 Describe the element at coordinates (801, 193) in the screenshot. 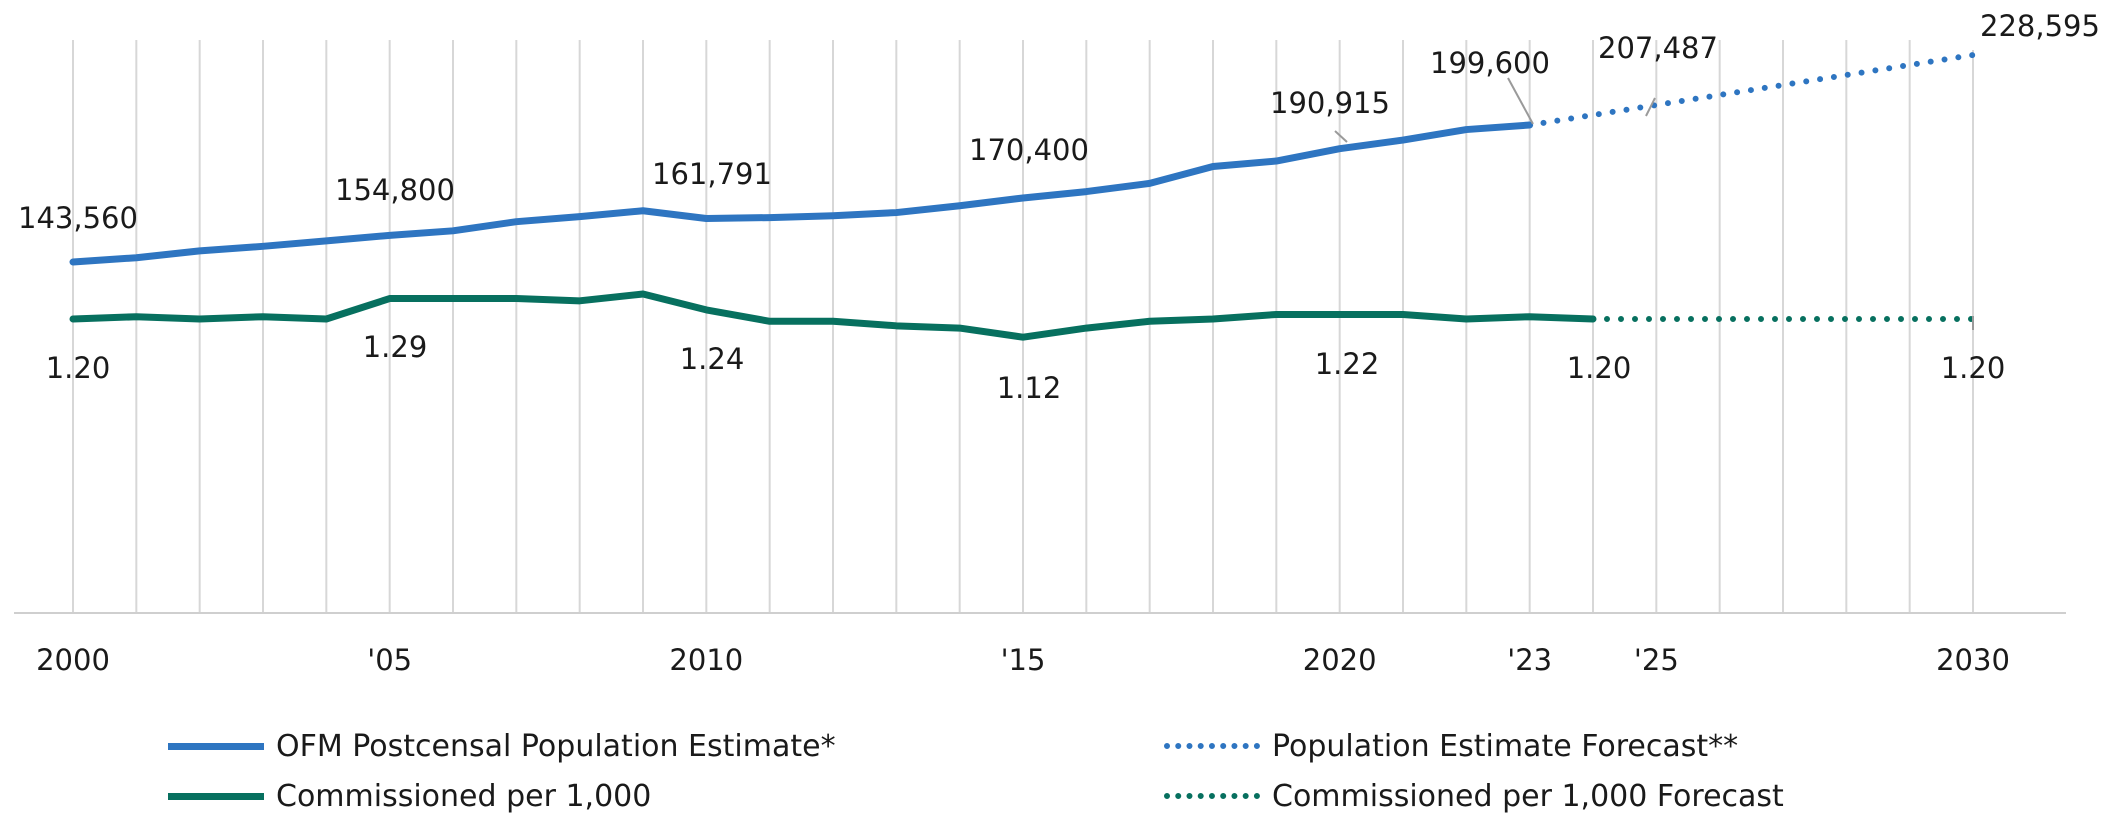

I see `series-line-population-estimate` at that location.